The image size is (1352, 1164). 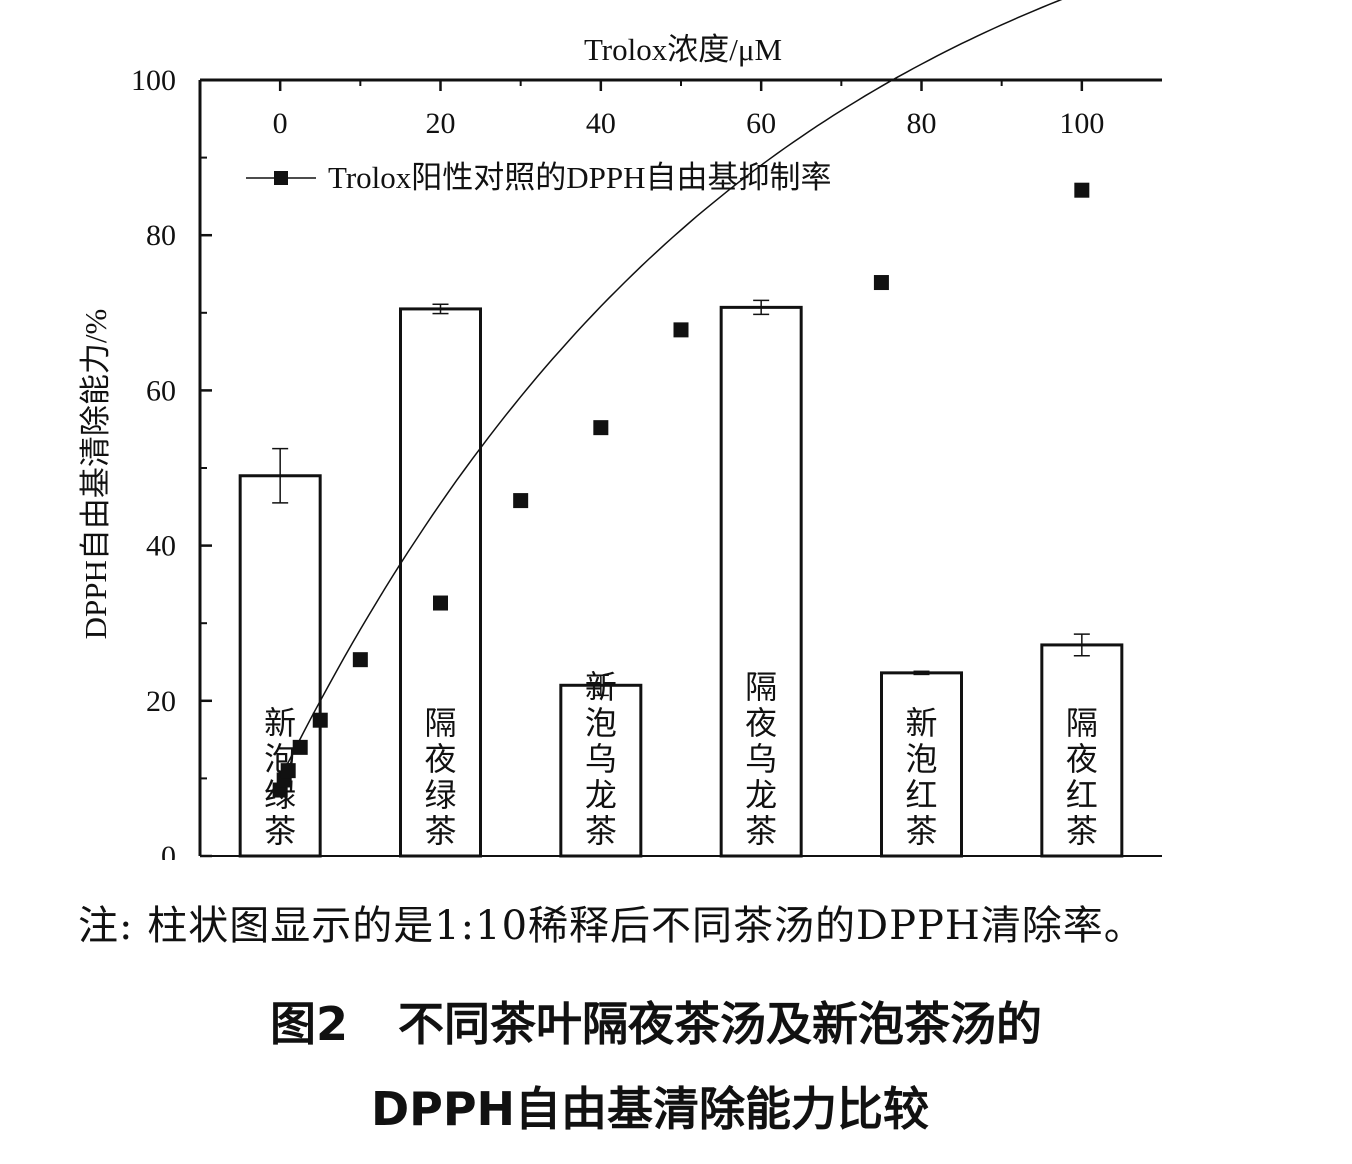 What do you see at coordinates (161, 235) in the screenshot?
I see `y-tick-label: 80` at bounding box center [161, 235].